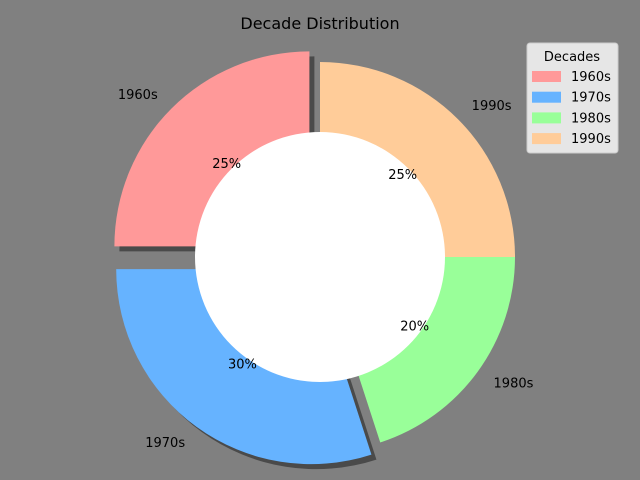 The width and height of the screenshot is (640, 480). I want to click on legend: Decades 1960s 1970s 1980s 1990s, so click(572, 98).